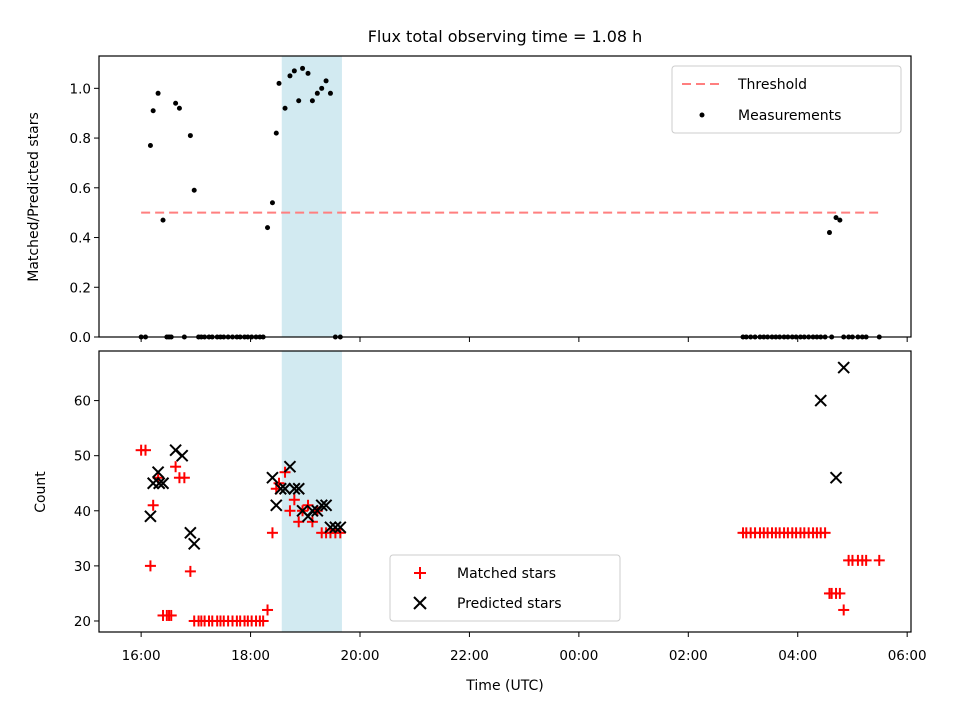  What do you see at coordinates (311, 196) in the screenshot?
I see `top-highlight-span` at bounding box center [311, 196].